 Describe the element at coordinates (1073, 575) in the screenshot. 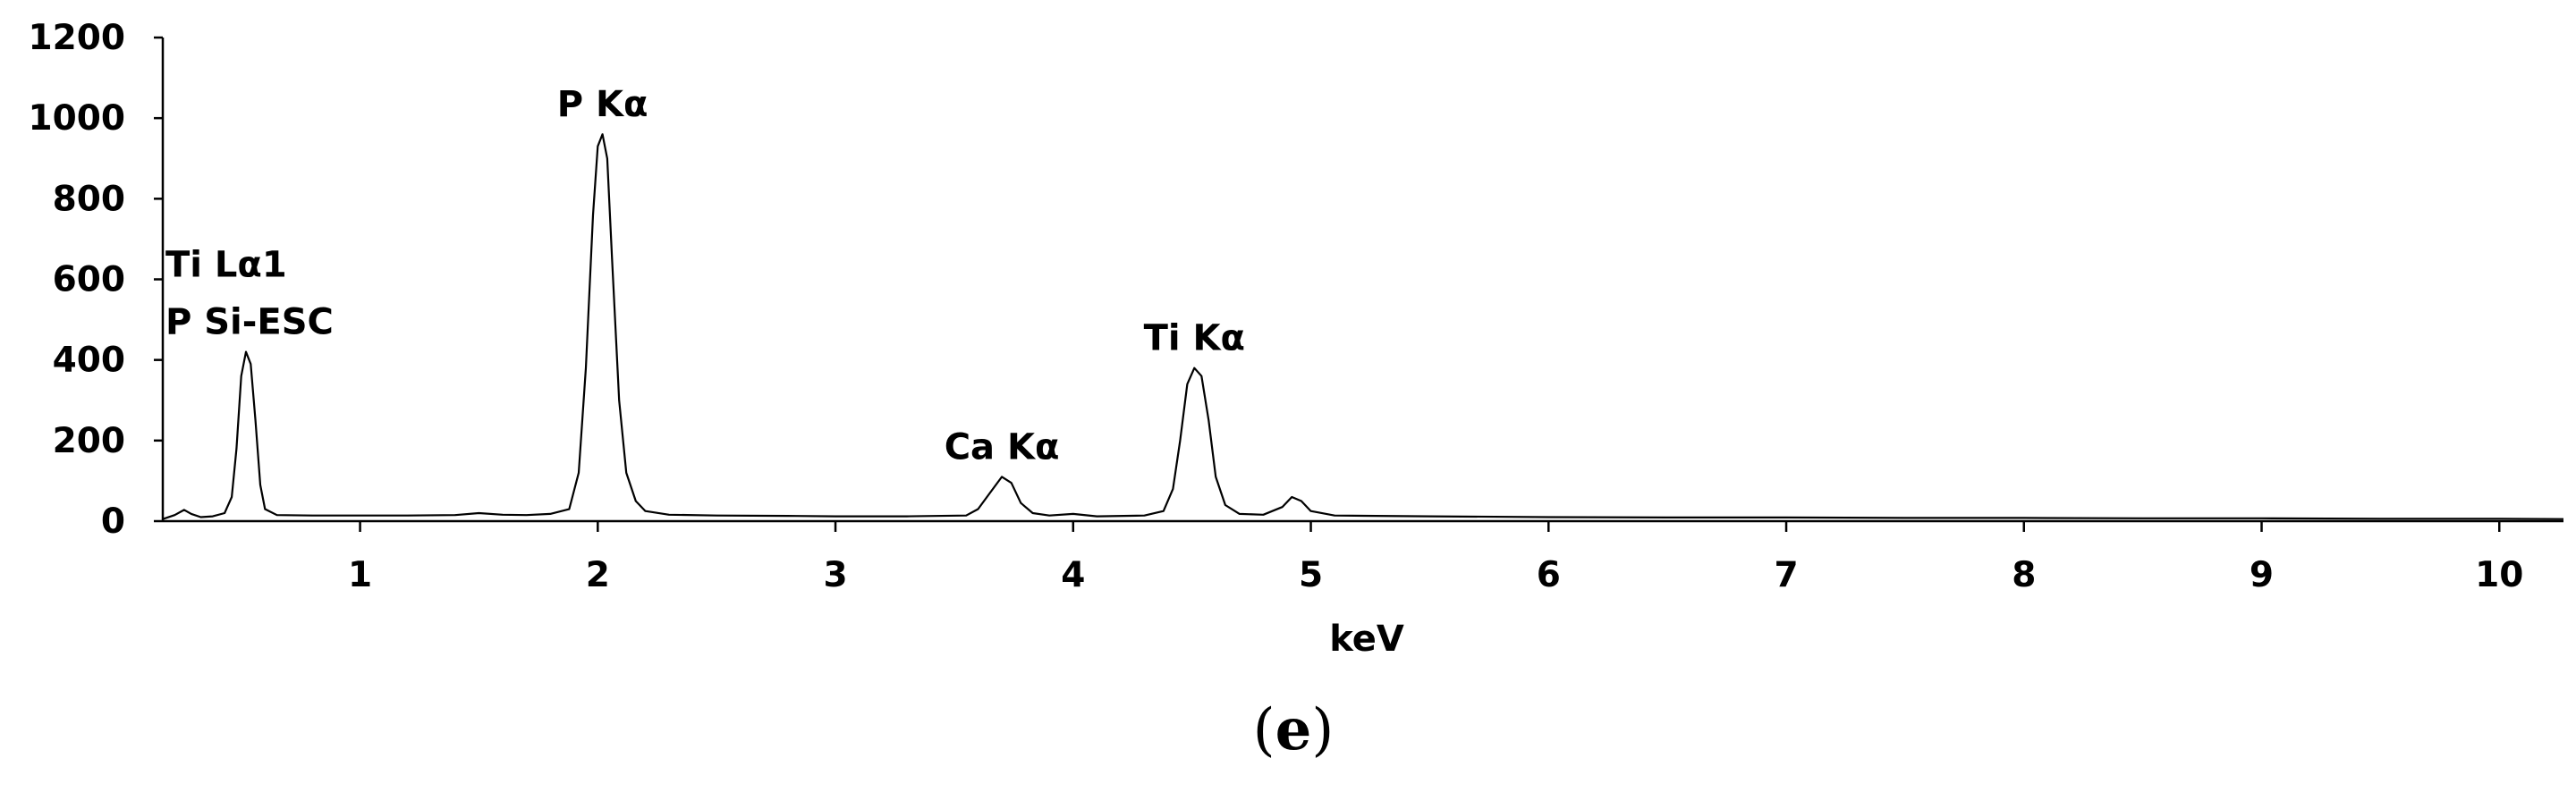

I see `x-tick-label-4: 4` at that location.